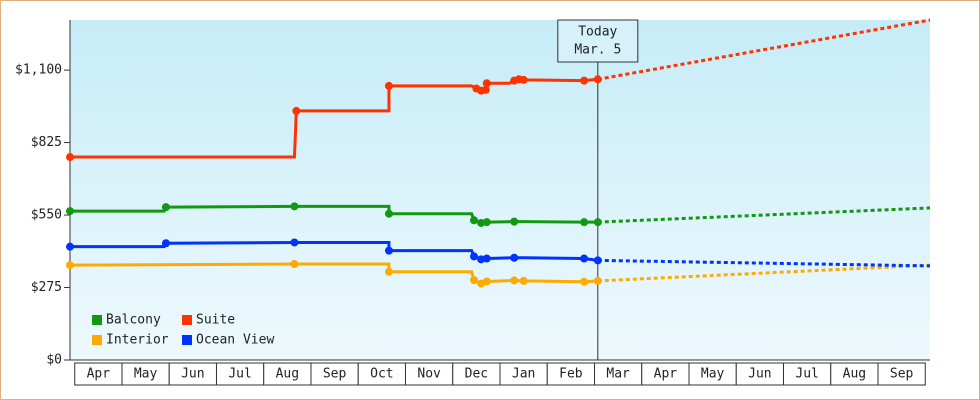  What do you see at coordinates (381, 374) in the screenshot?
I see `x-tick-label: Oct` at bounding box center [381, 374].